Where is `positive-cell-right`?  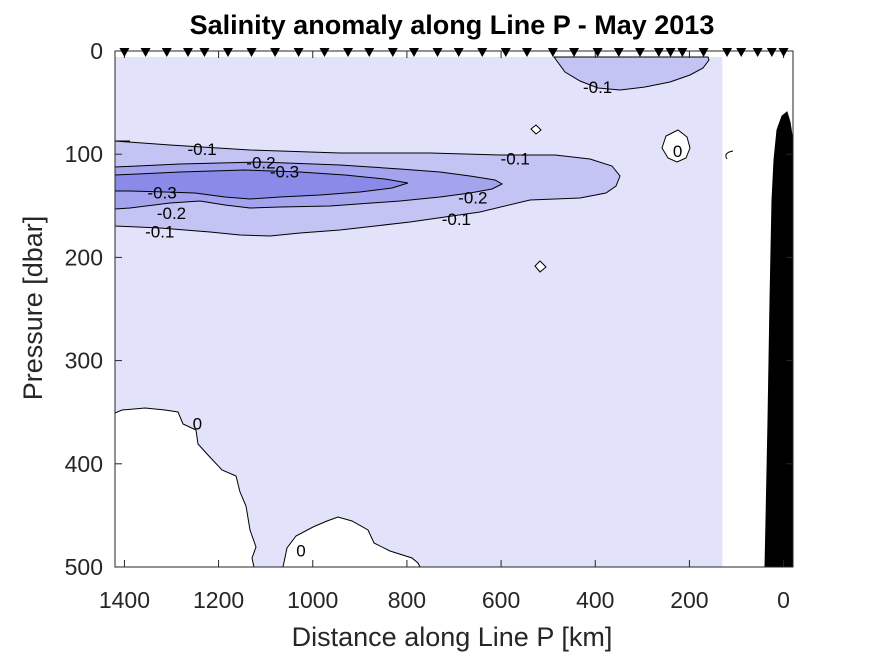
positive-cell-right is located at coordinates (676, 146).